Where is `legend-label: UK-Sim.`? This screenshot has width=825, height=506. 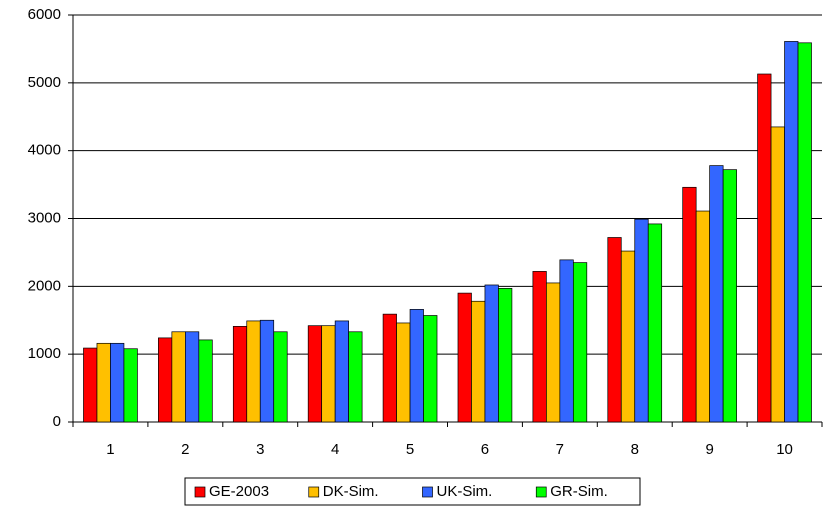 legend-label: UK-Sim. is located at coordinates (465, 491).